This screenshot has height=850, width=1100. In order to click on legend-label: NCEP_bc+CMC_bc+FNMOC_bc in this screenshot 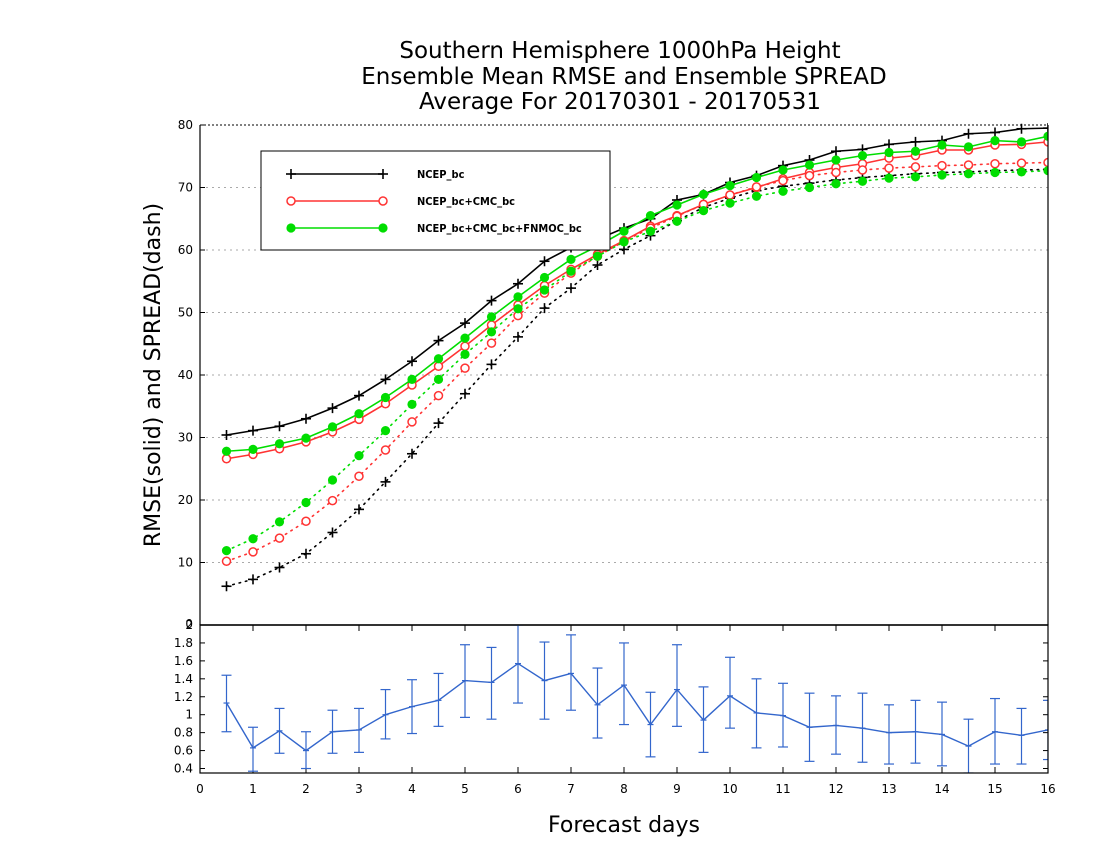, I will do `click(499, 228)`.